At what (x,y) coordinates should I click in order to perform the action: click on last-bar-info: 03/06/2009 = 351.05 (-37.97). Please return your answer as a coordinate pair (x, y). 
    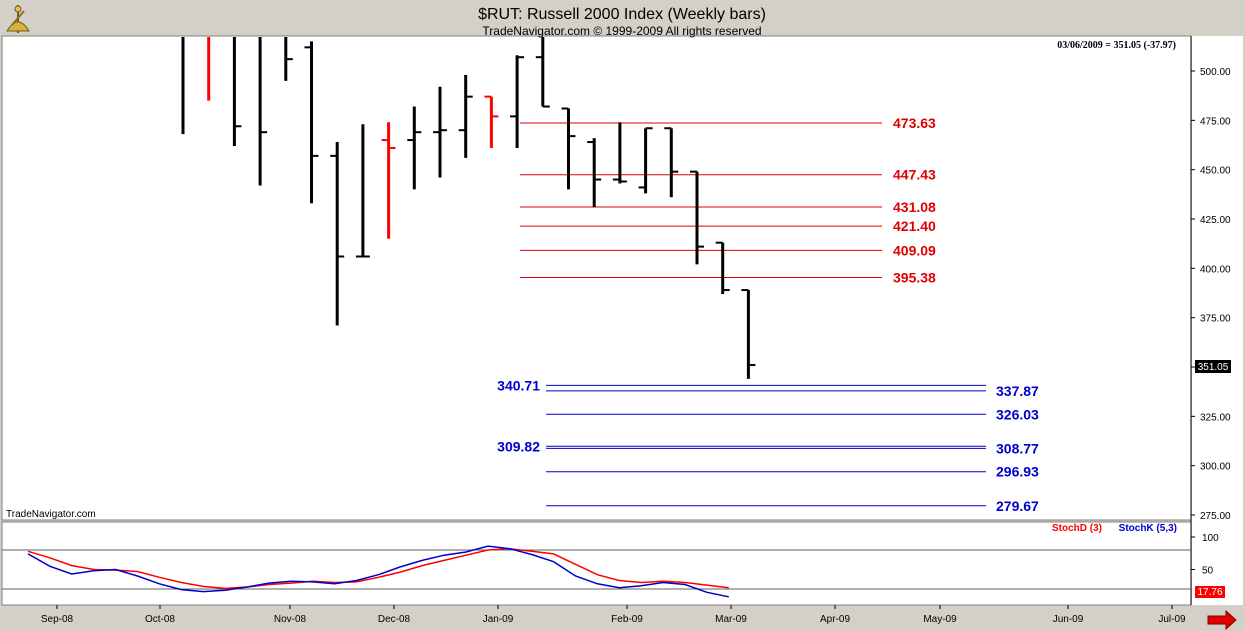
    Looking at the image, I should click on (1116, 45).